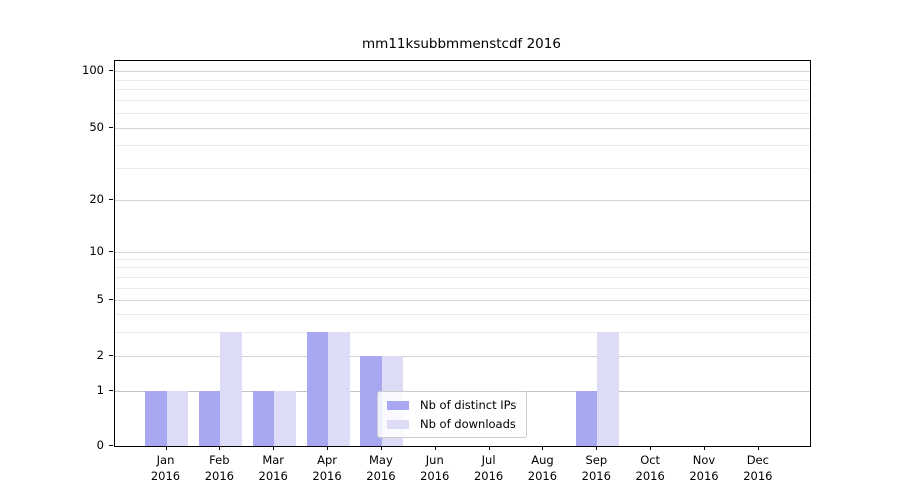 The image size is (900, 500). I want to click on y-tick-label: 5, so click(100, 299).